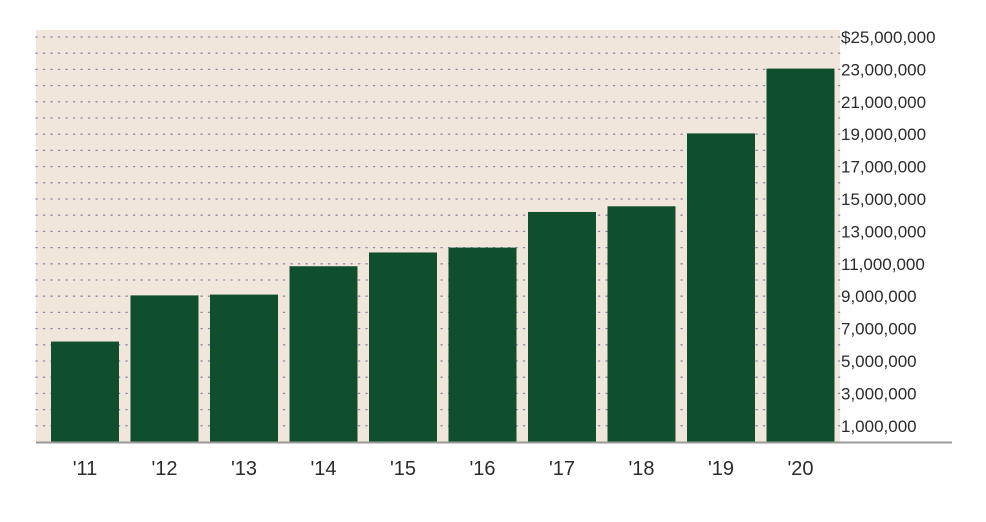 The image size is (986, 522). I want to click on y-tick-label: 23,000,000, so click(883, 69).